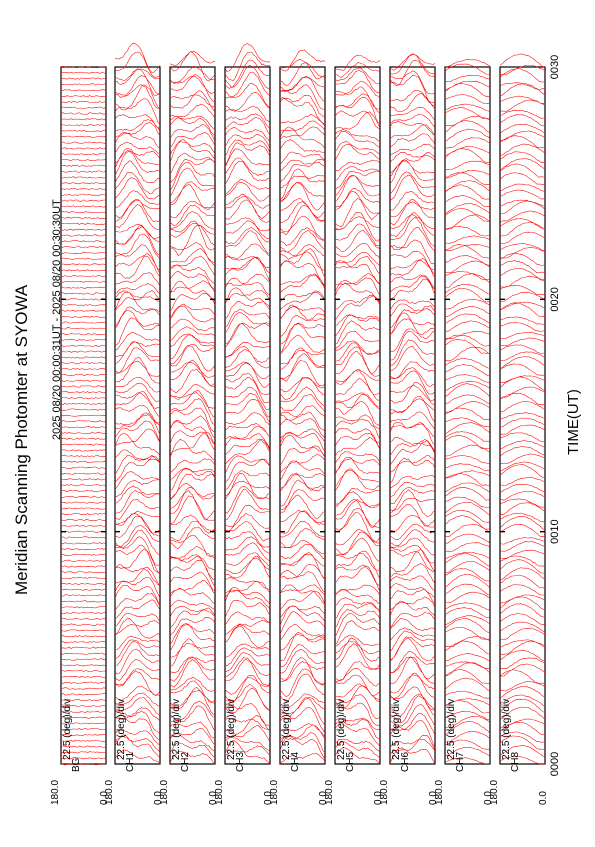  Describe the element at coordinates (555, 415) in the screenshot. I see `x-tick-labels: 0000 0010 0020 0030` at that location.